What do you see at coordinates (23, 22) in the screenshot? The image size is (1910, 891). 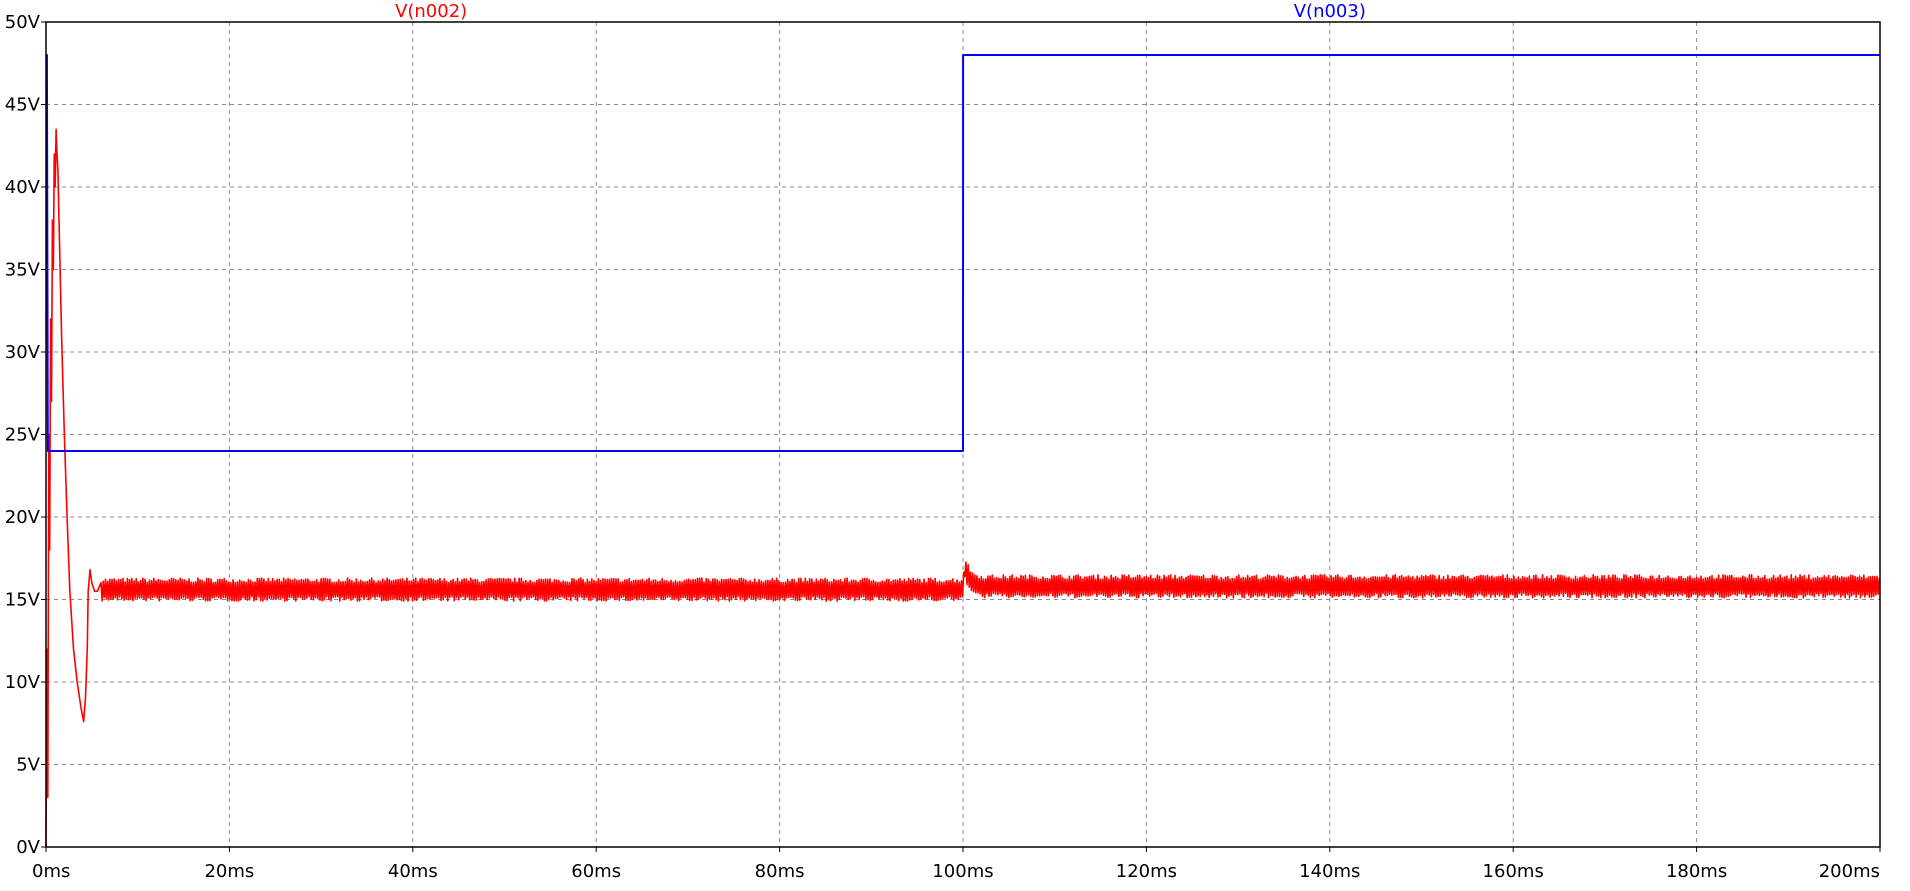 I see `y-tick-label: 50V` at bounding box center [23, 22].